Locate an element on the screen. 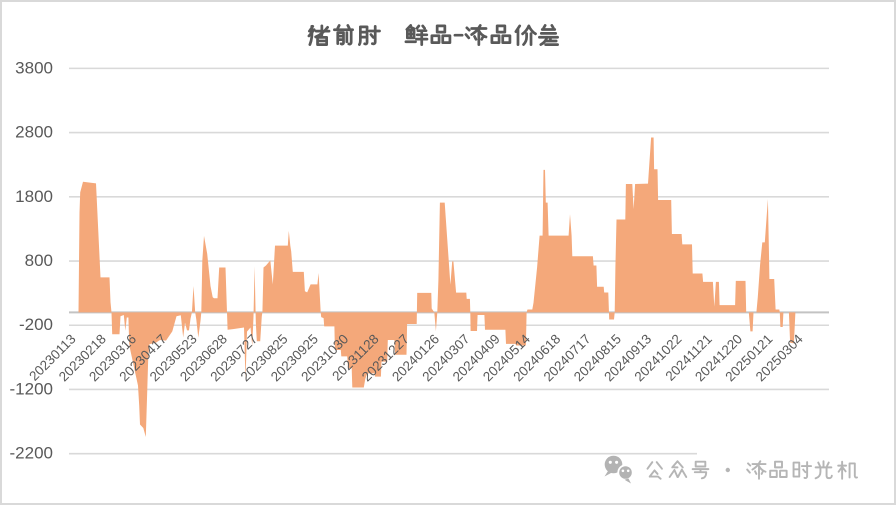  svg-text: 1800 is located at coordinates (34, 196).